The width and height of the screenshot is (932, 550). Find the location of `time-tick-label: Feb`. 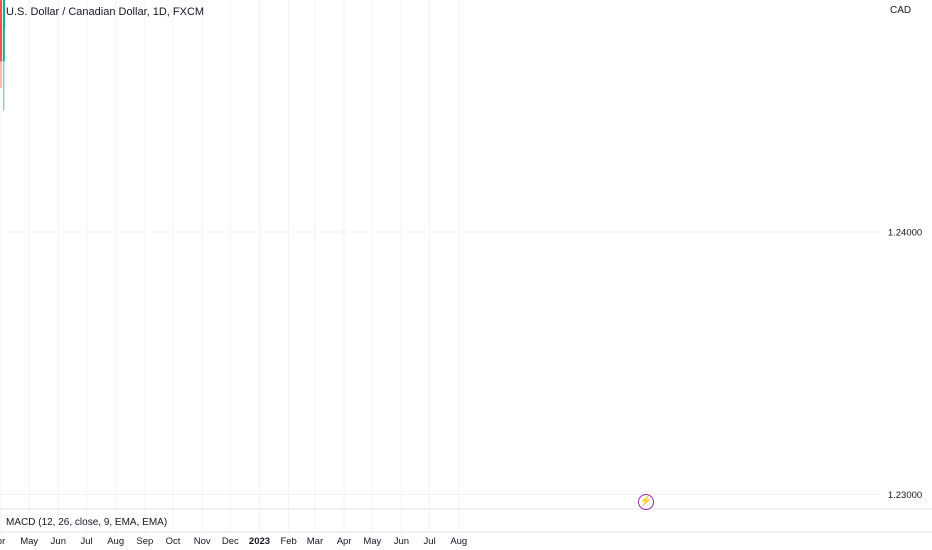

time-tick-label: Feb is located at coordinates (288, 541).